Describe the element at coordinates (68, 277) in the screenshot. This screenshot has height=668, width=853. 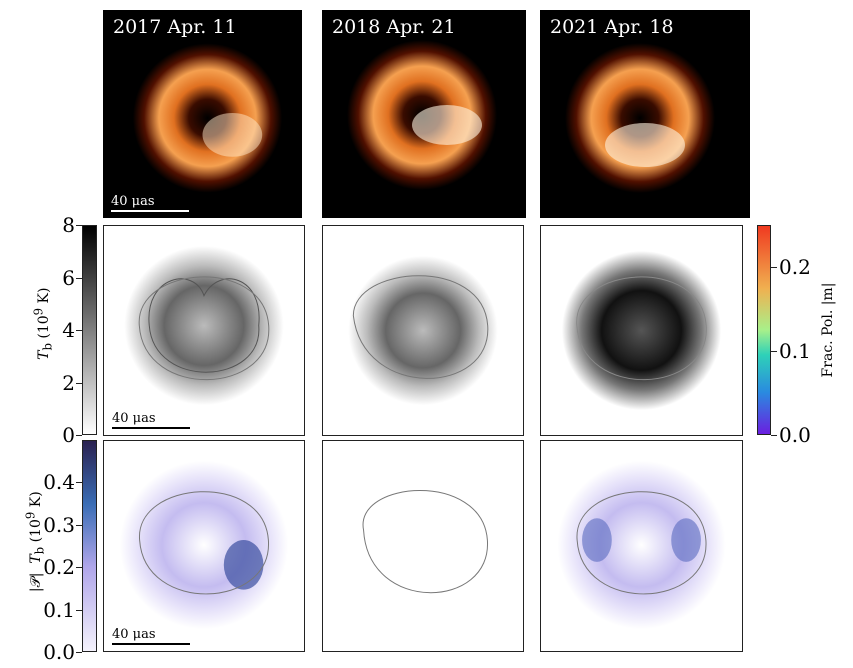
I see `colorbar-tick-label: 6` at that location.